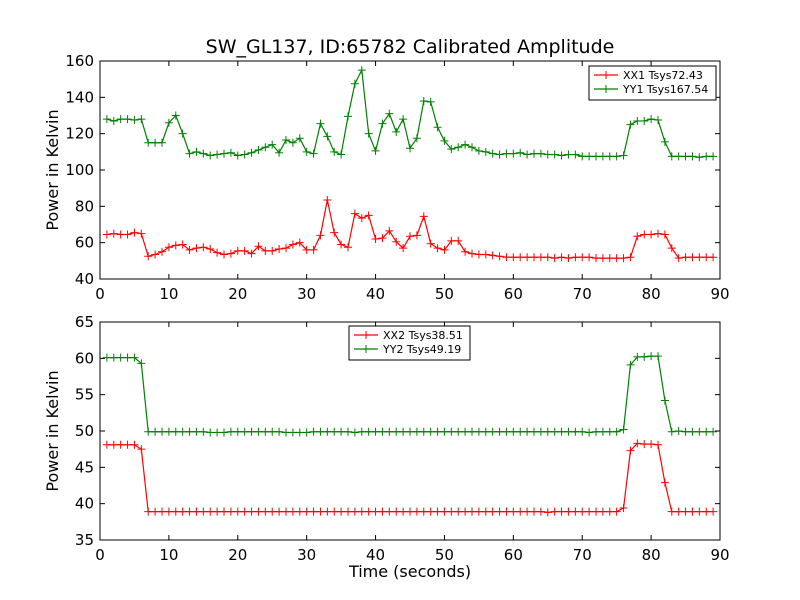  Describe the element at coordinates (100, 294) in the screenshot. I see `x-tick-label: 0` at that location.